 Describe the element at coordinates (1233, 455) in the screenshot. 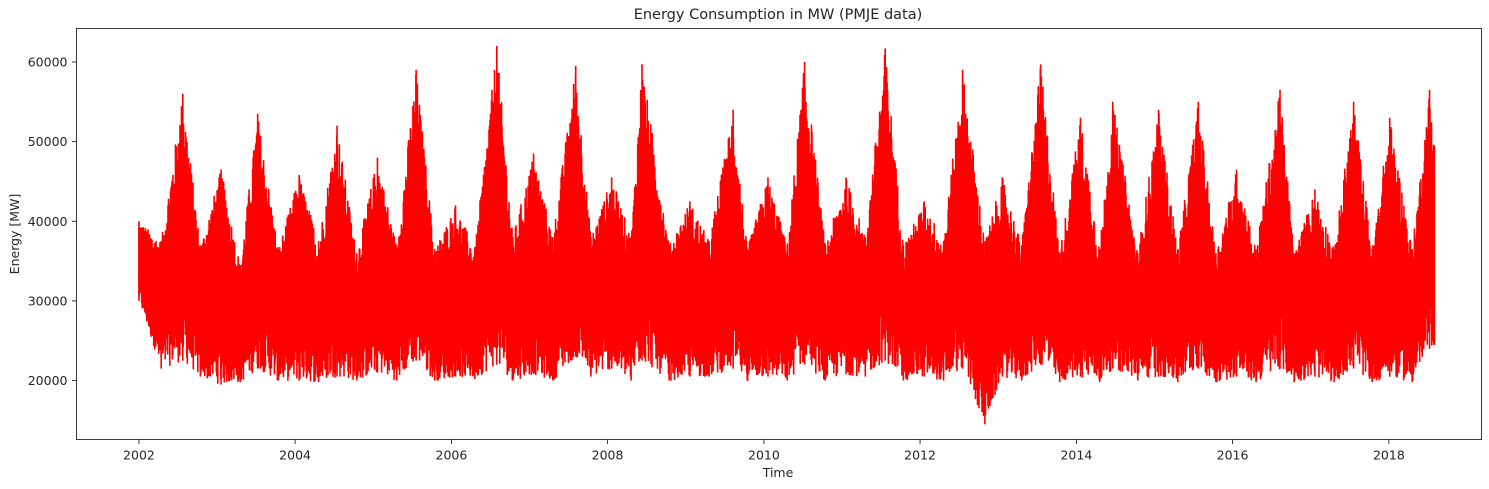

I see `x-tick-label: 2016` at that location.